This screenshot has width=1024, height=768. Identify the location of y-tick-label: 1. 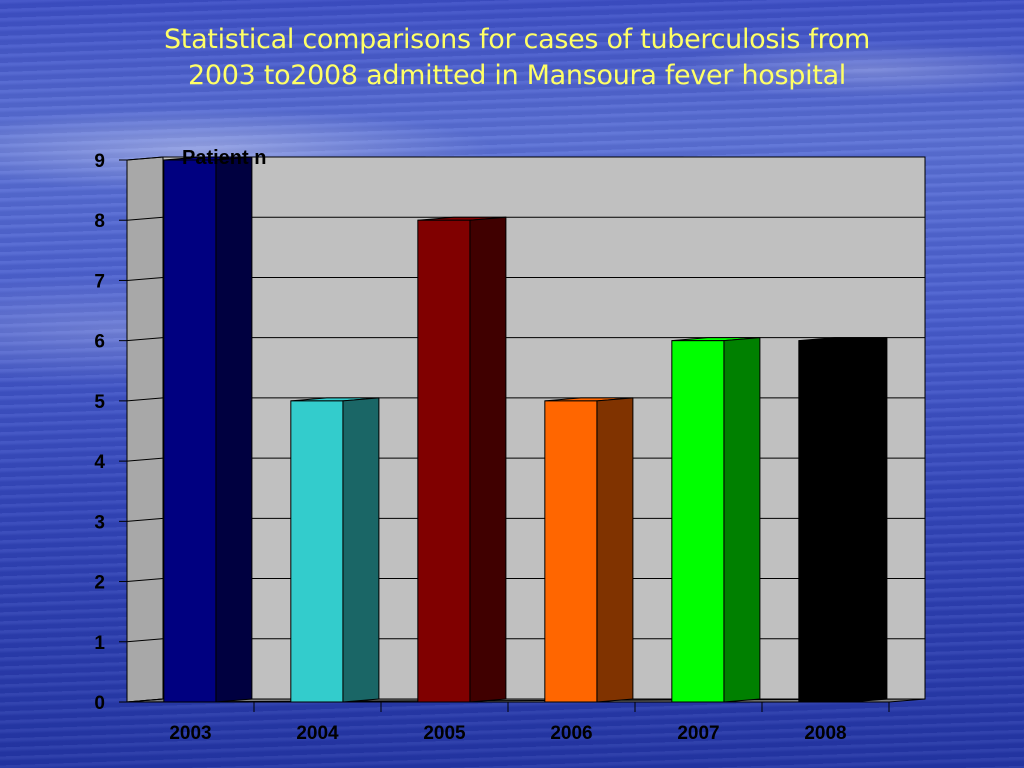
(99, 643).